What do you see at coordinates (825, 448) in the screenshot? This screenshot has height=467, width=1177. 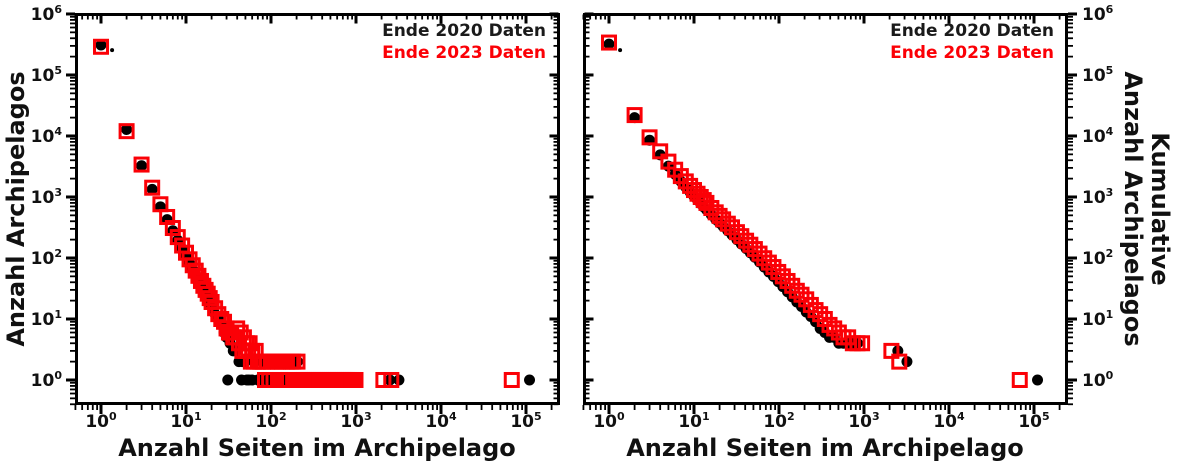 I see `right-x-axis-title: Anzahl Seiten im Archipelago` at bounding box center [825, 448].